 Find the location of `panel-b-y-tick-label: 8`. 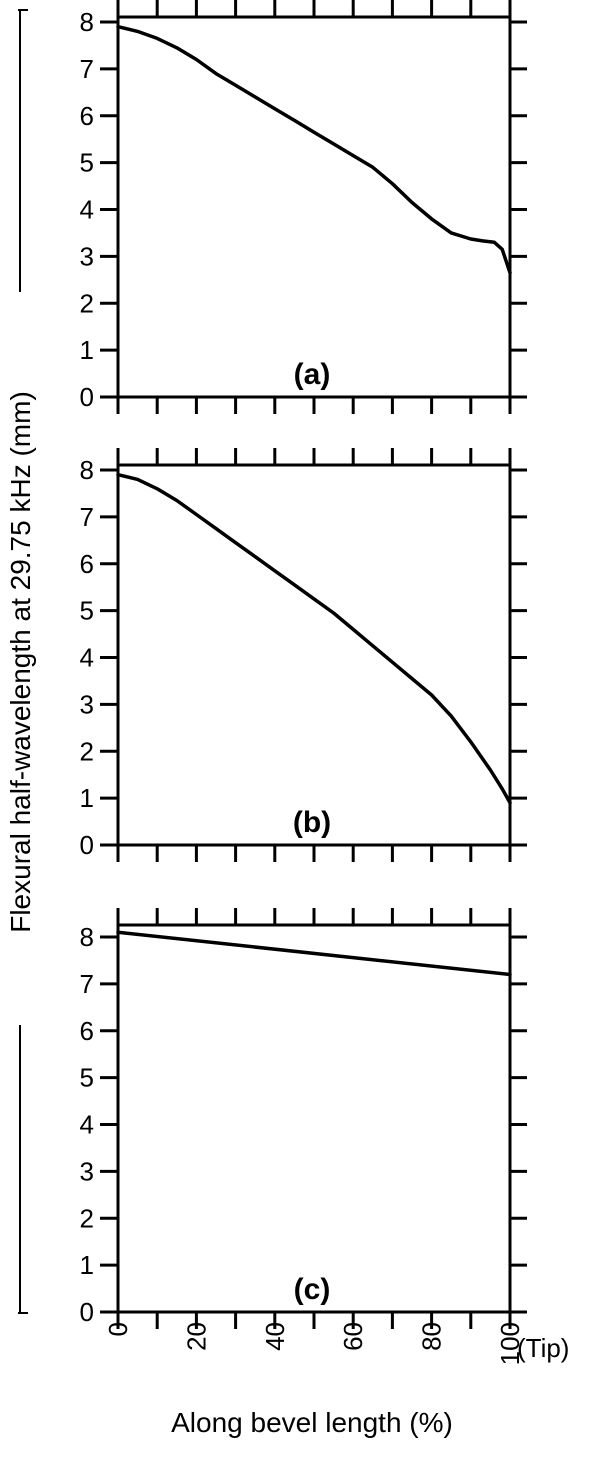

panel-b-y-tick-label: 8 is located at coordinates (87, 470).